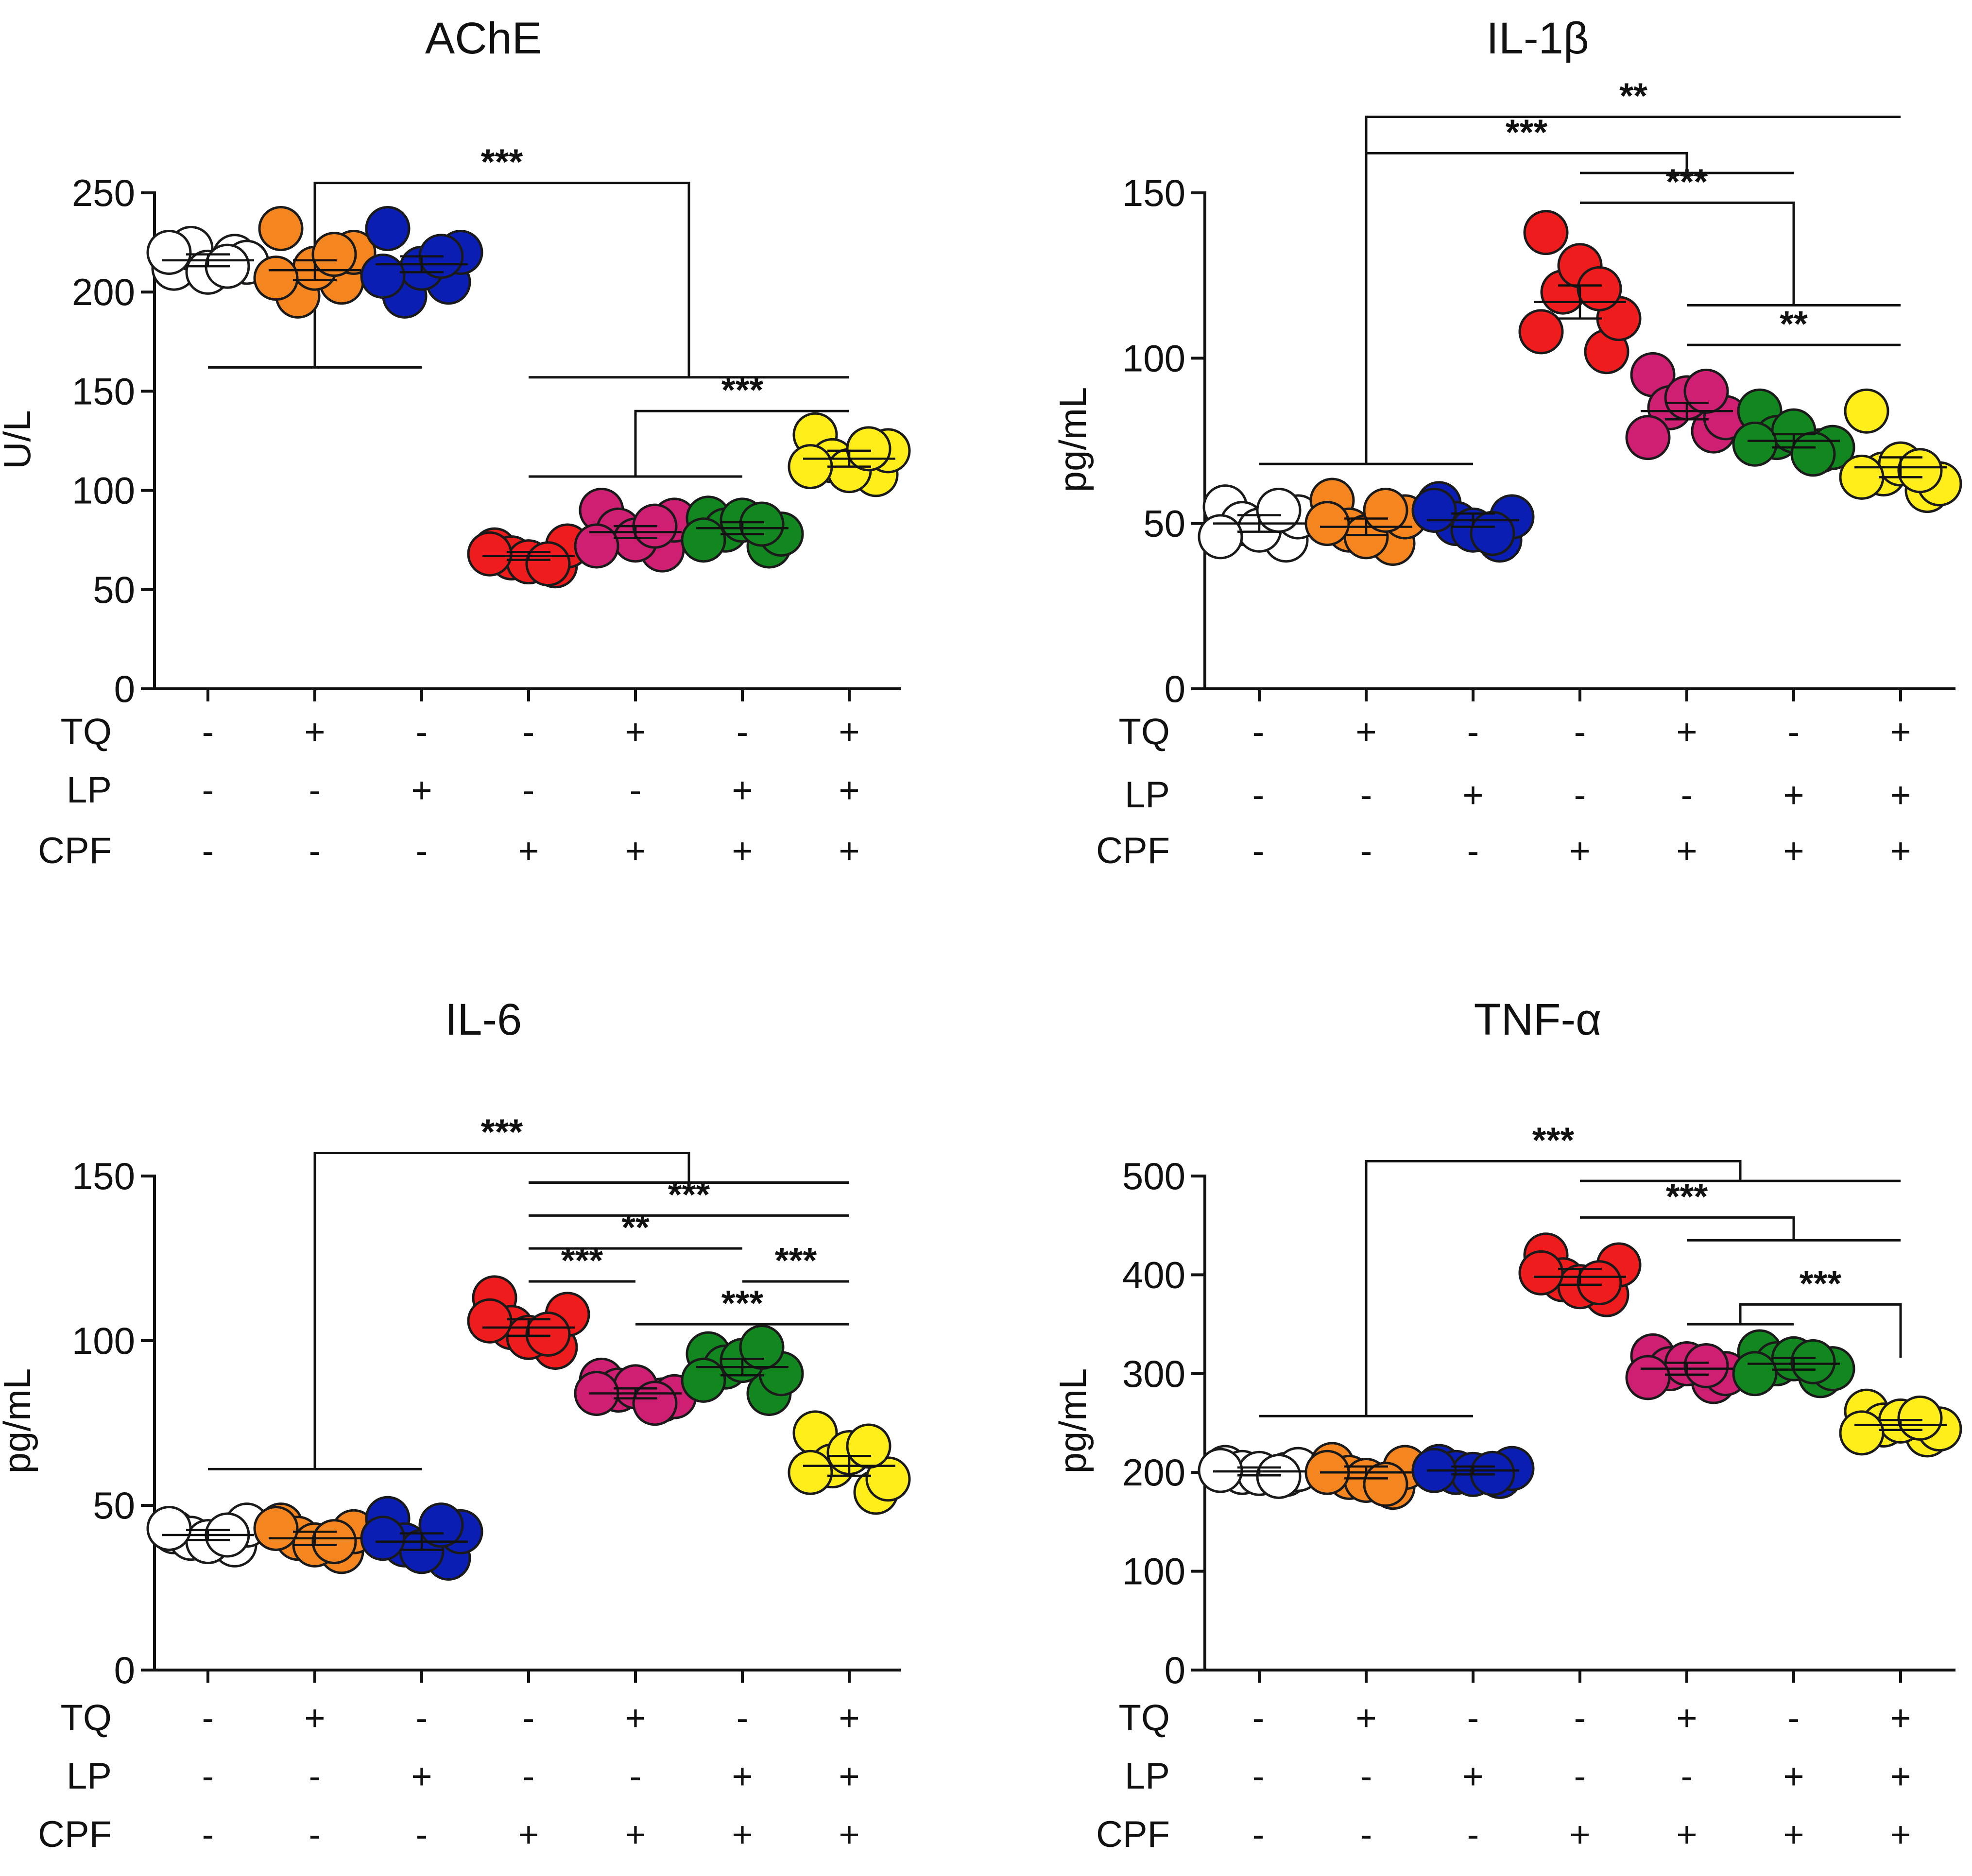 The height and width of the screenshot is (1876, 1972). What do you see at coordinates (1153, 1373) in the screenshot?
I see `y-tick-label: 300` at bounding box center [1153, 1373].